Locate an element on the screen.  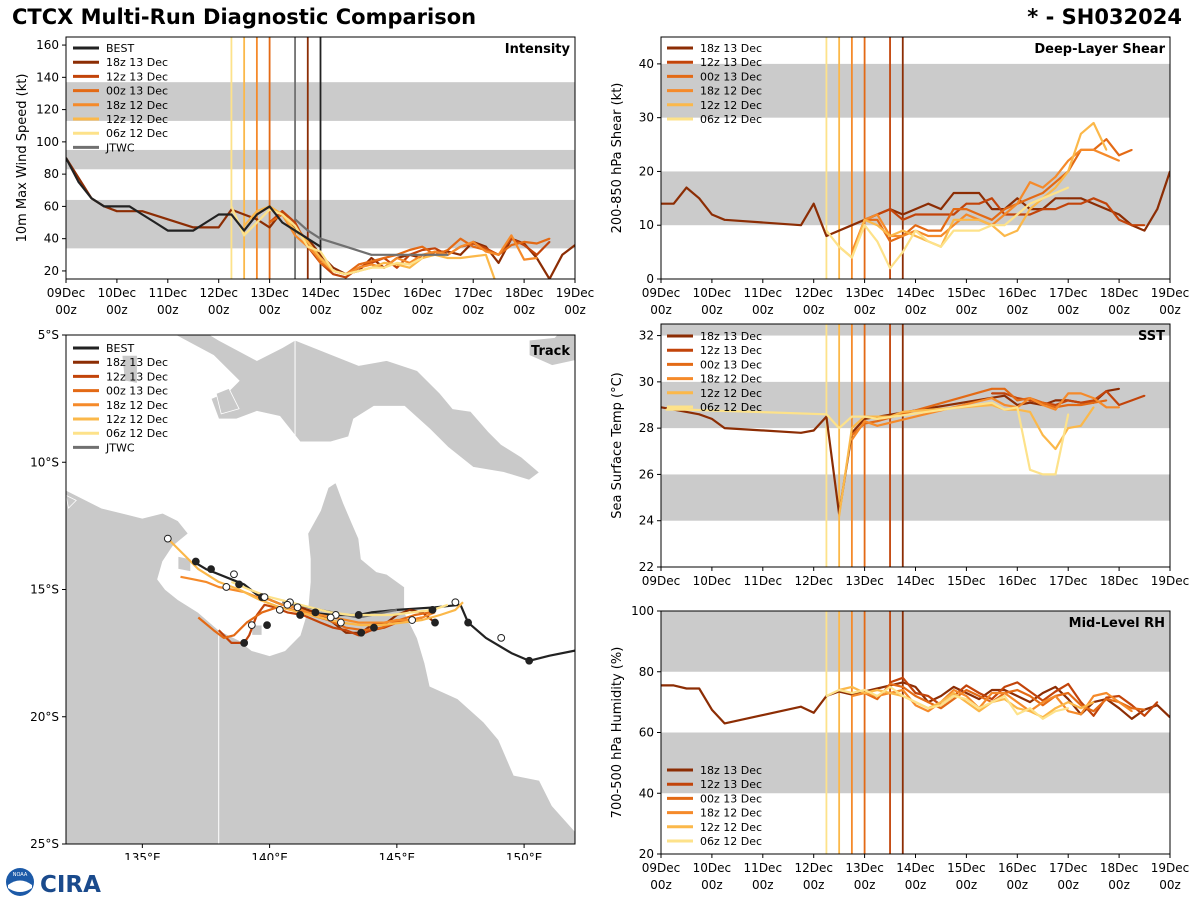
x-tick-label: 14Dec is located at coordinates (320, 293).